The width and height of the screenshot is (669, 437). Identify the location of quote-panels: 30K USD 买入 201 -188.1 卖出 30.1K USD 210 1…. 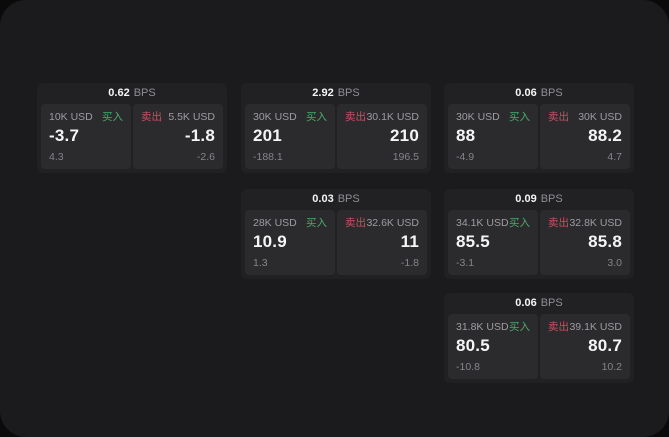
(336, 138).